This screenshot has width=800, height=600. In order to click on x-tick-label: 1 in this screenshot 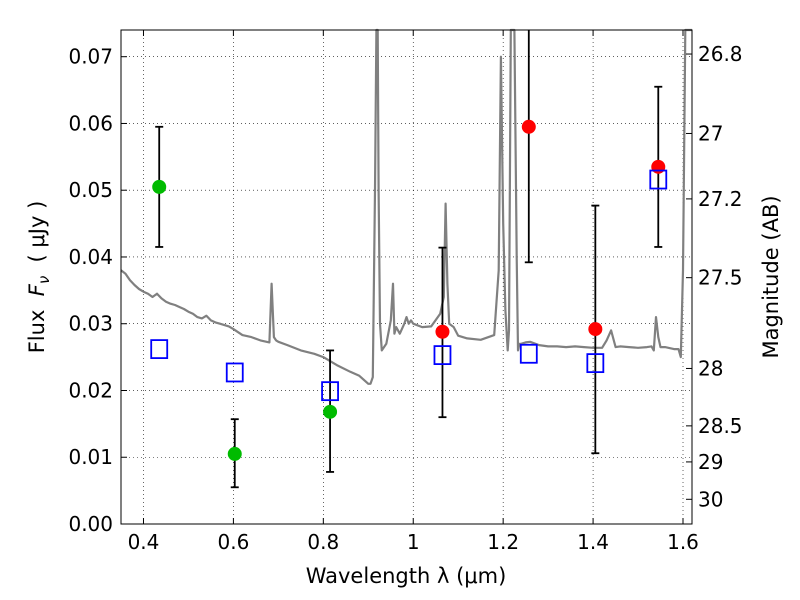, I will do `click(413, 542)`.